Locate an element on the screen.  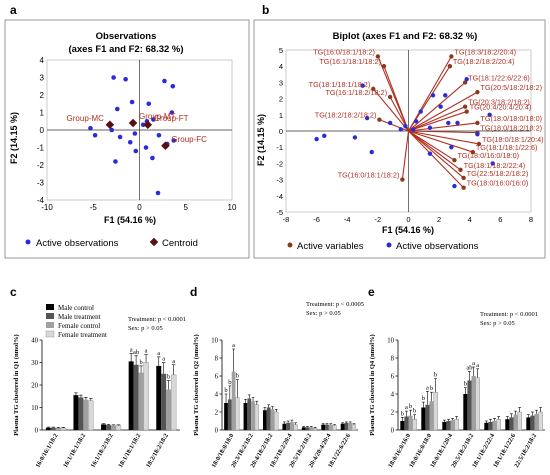
panel-a-subtitle: (axes F1 and F2: 68.32 %) is located at coordinates (125, 49).